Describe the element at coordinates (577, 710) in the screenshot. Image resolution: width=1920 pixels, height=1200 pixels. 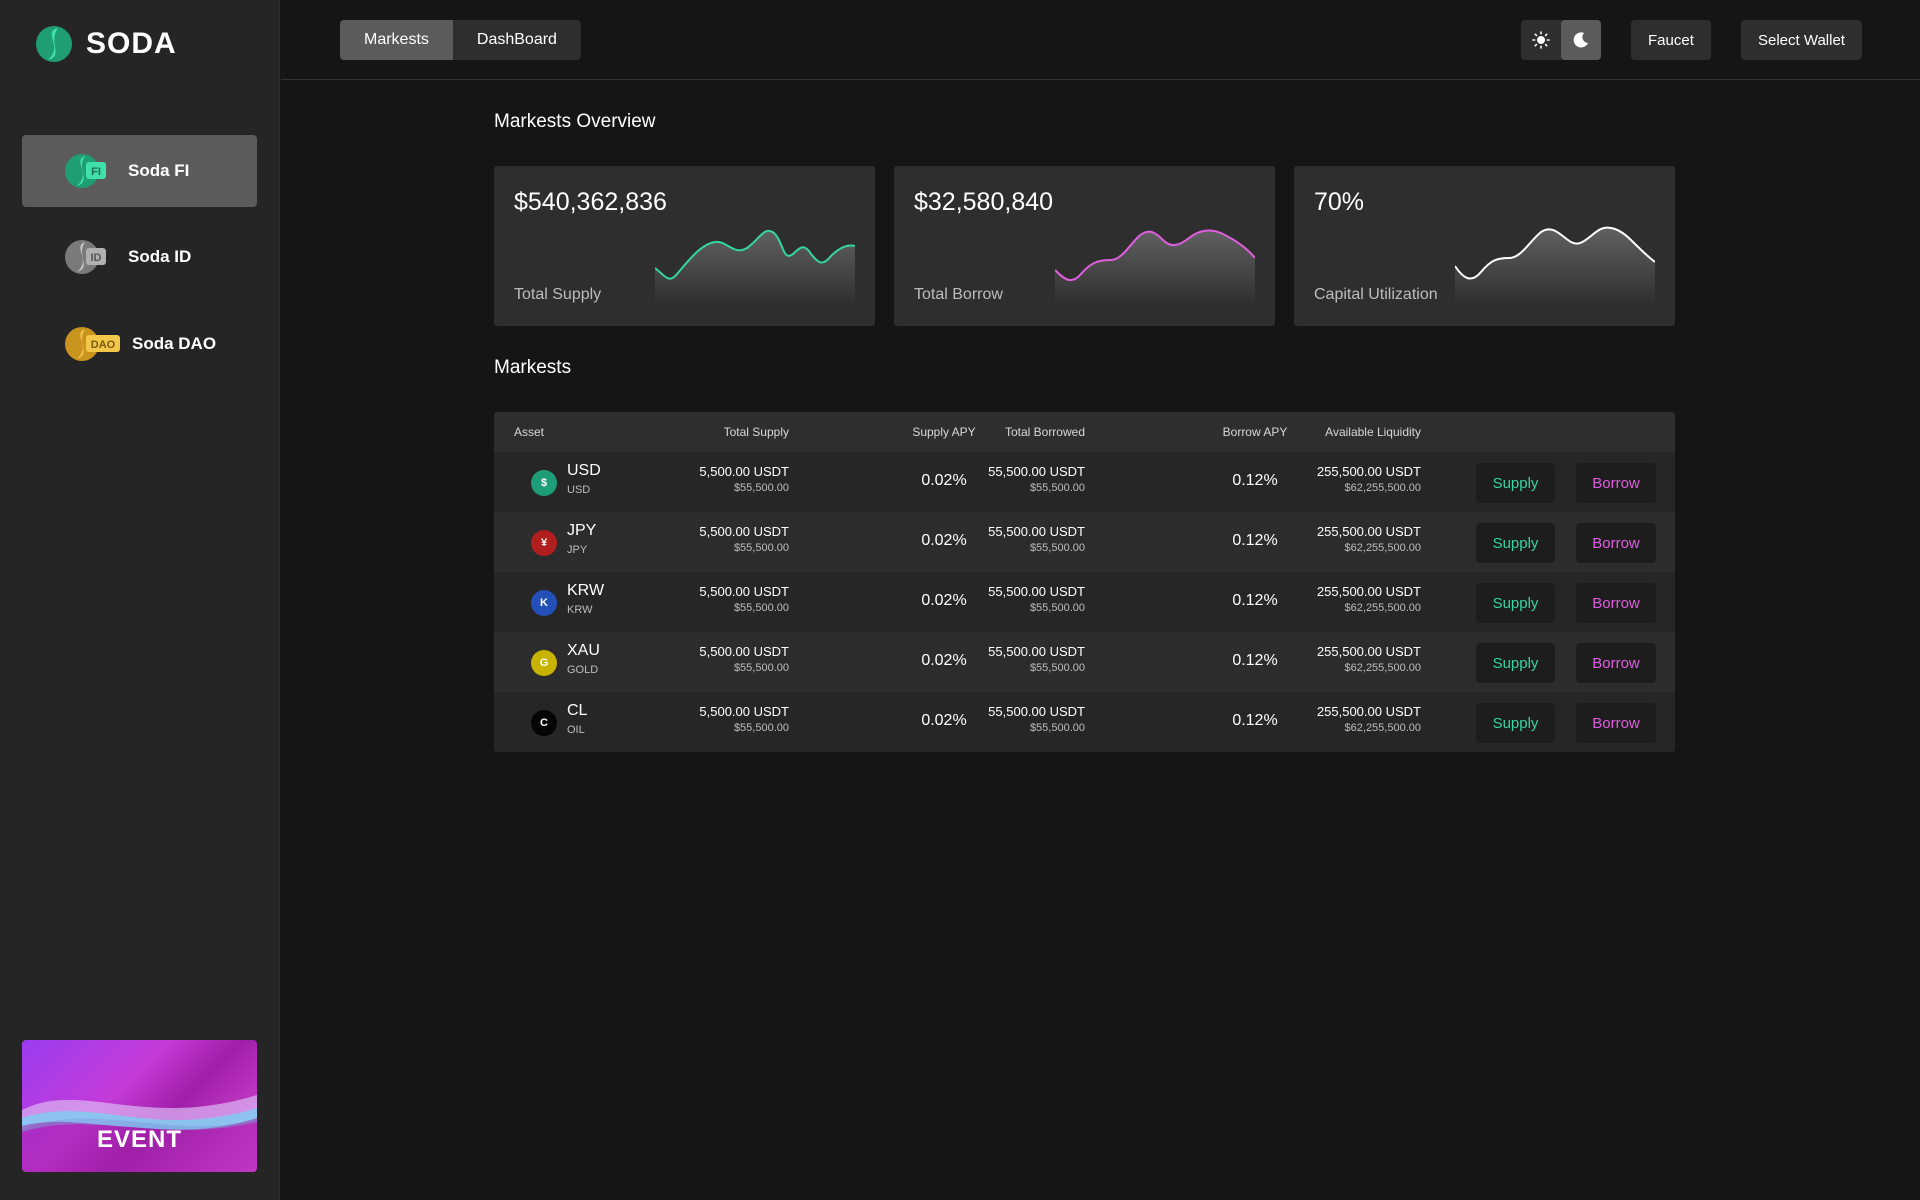
I see `asset-symbol: CL` at that location.